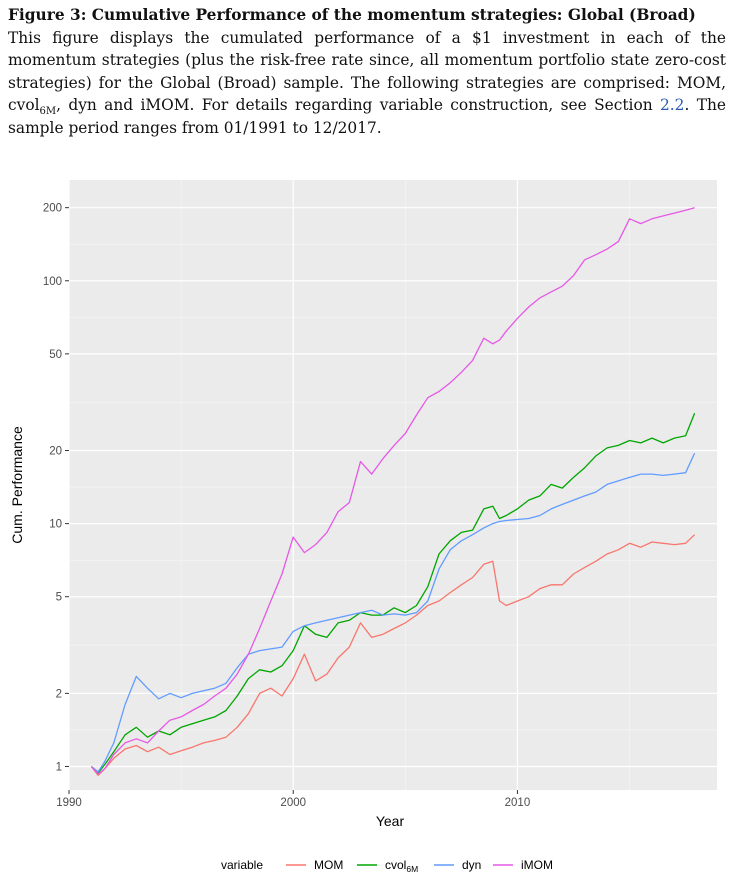  What do you see at coordinates (52, 282) in the screenshot?
I see `y-tick-label: 100` at bounding box center [52, 282].